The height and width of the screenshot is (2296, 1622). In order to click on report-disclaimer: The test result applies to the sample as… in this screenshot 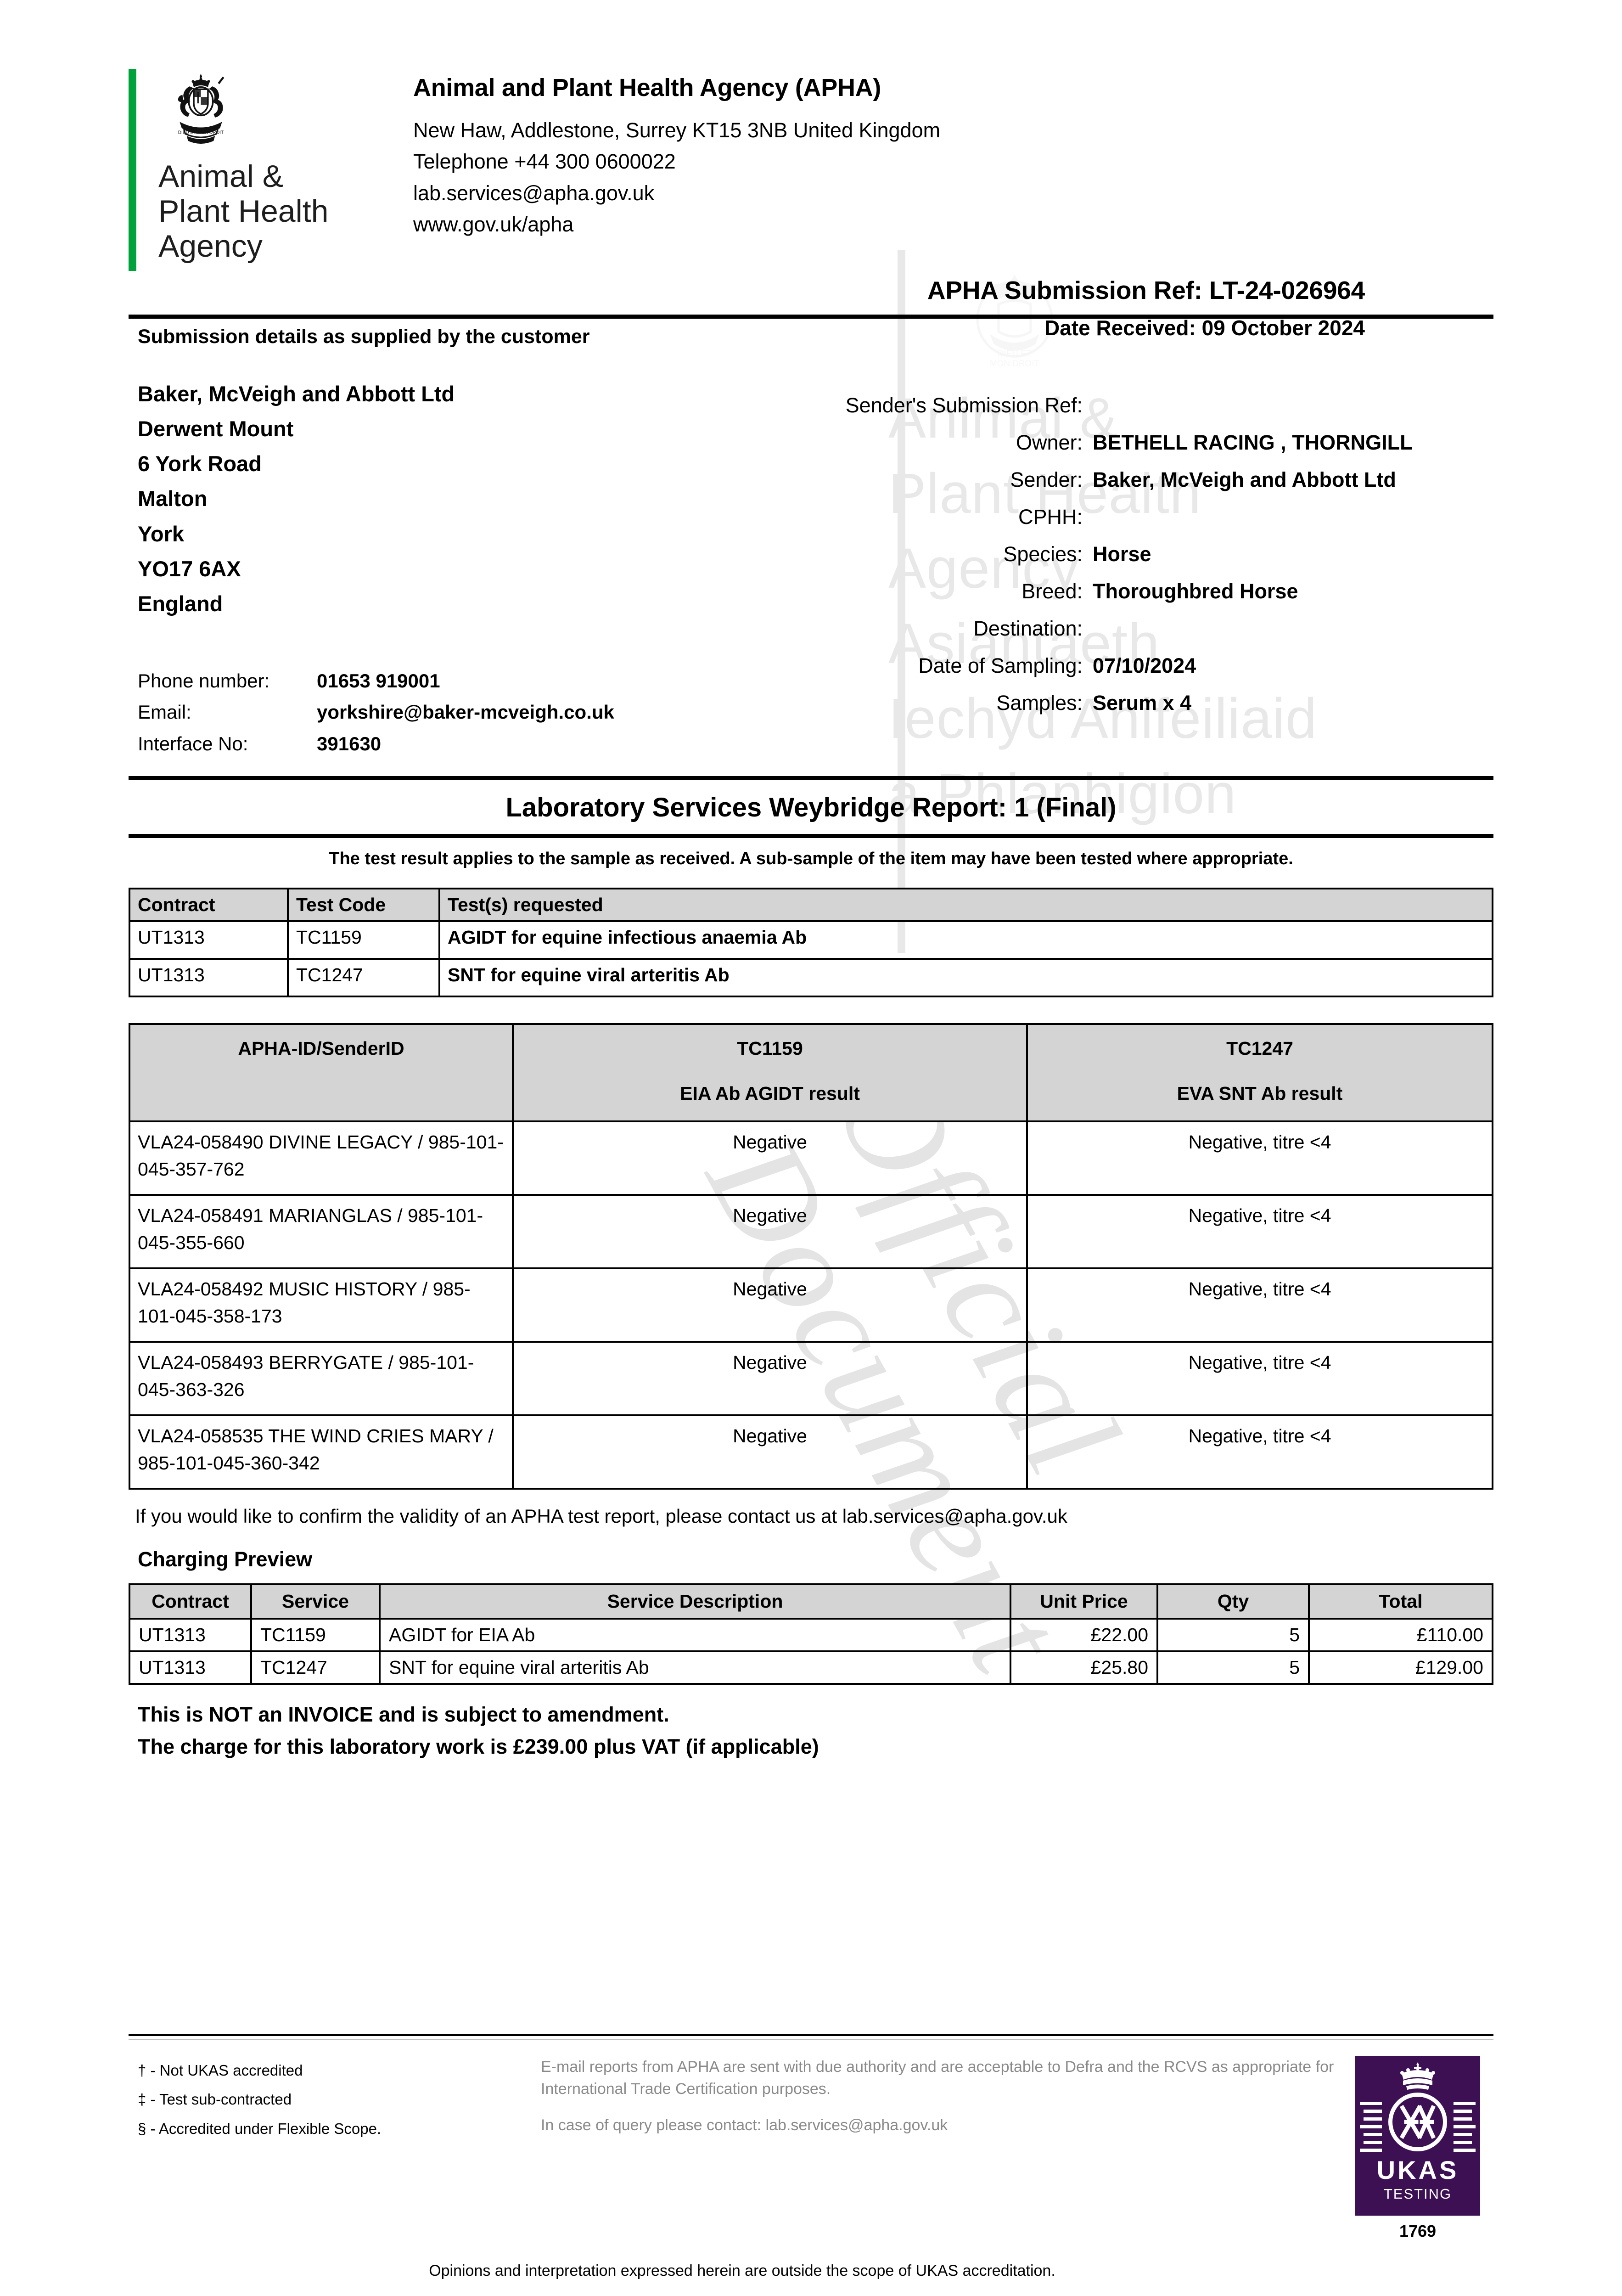, I will do `click(811, 859)`.